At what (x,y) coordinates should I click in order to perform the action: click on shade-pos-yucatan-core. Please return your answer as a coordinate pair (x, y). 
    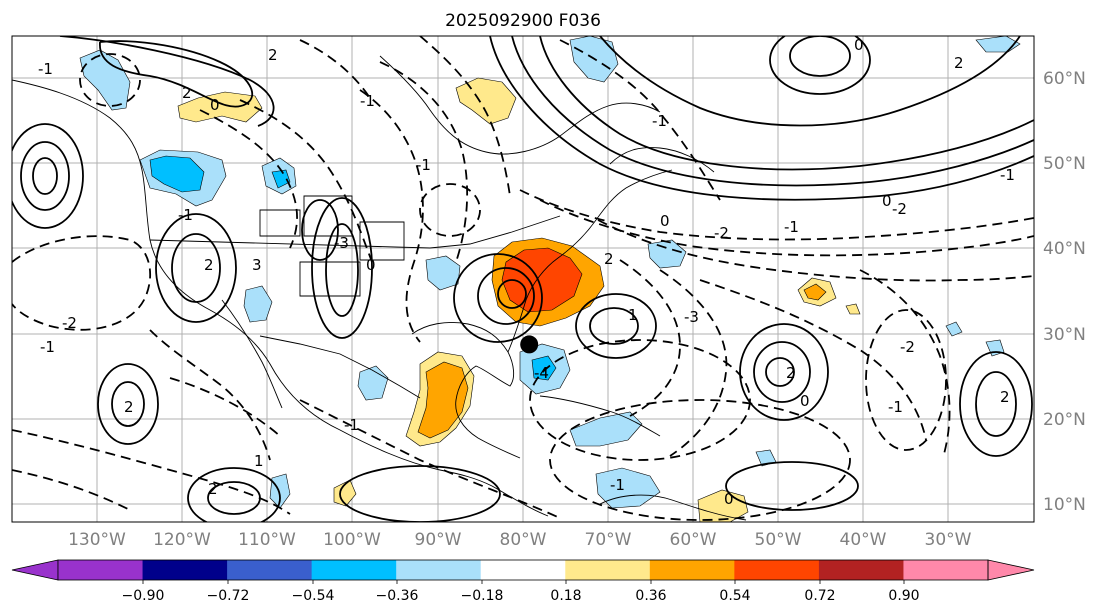
    Looking at the image, I should click on (443, 400).